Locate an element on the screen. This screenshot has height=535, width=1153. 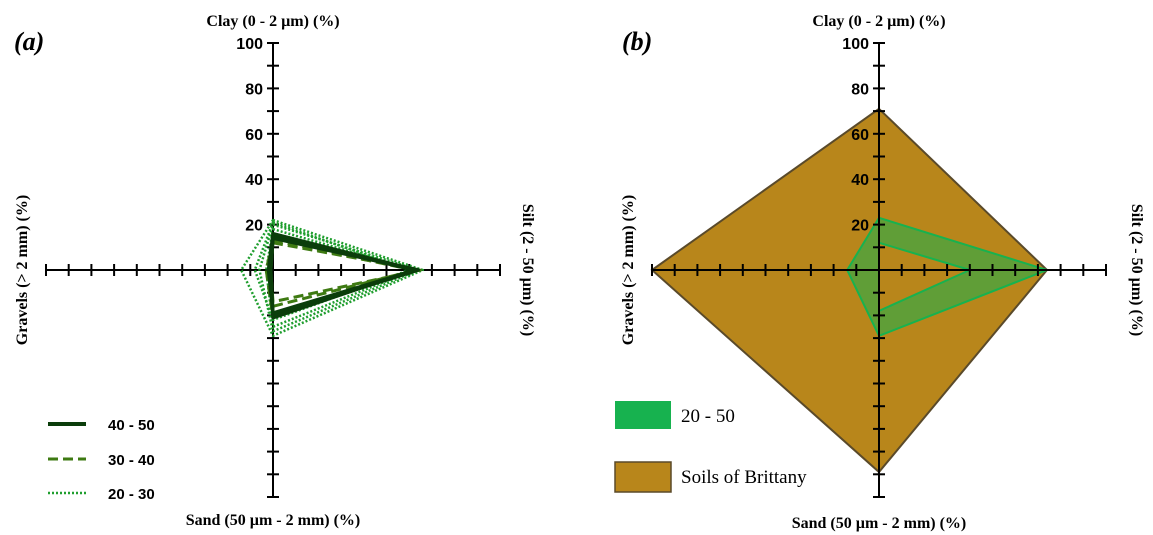
panel-a-legend: 40 - 50 30 - 40 20 - 30 is located at coordinates (101, 460).